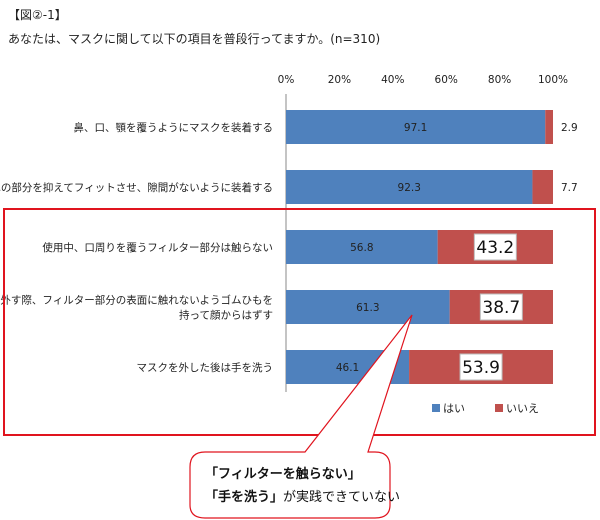 This screenshot has width=600, height=520. What do you see at coordinates (569, 128) in the screenshot?
I see `data-label-no: 2.9` at bounding box center [569, 128].